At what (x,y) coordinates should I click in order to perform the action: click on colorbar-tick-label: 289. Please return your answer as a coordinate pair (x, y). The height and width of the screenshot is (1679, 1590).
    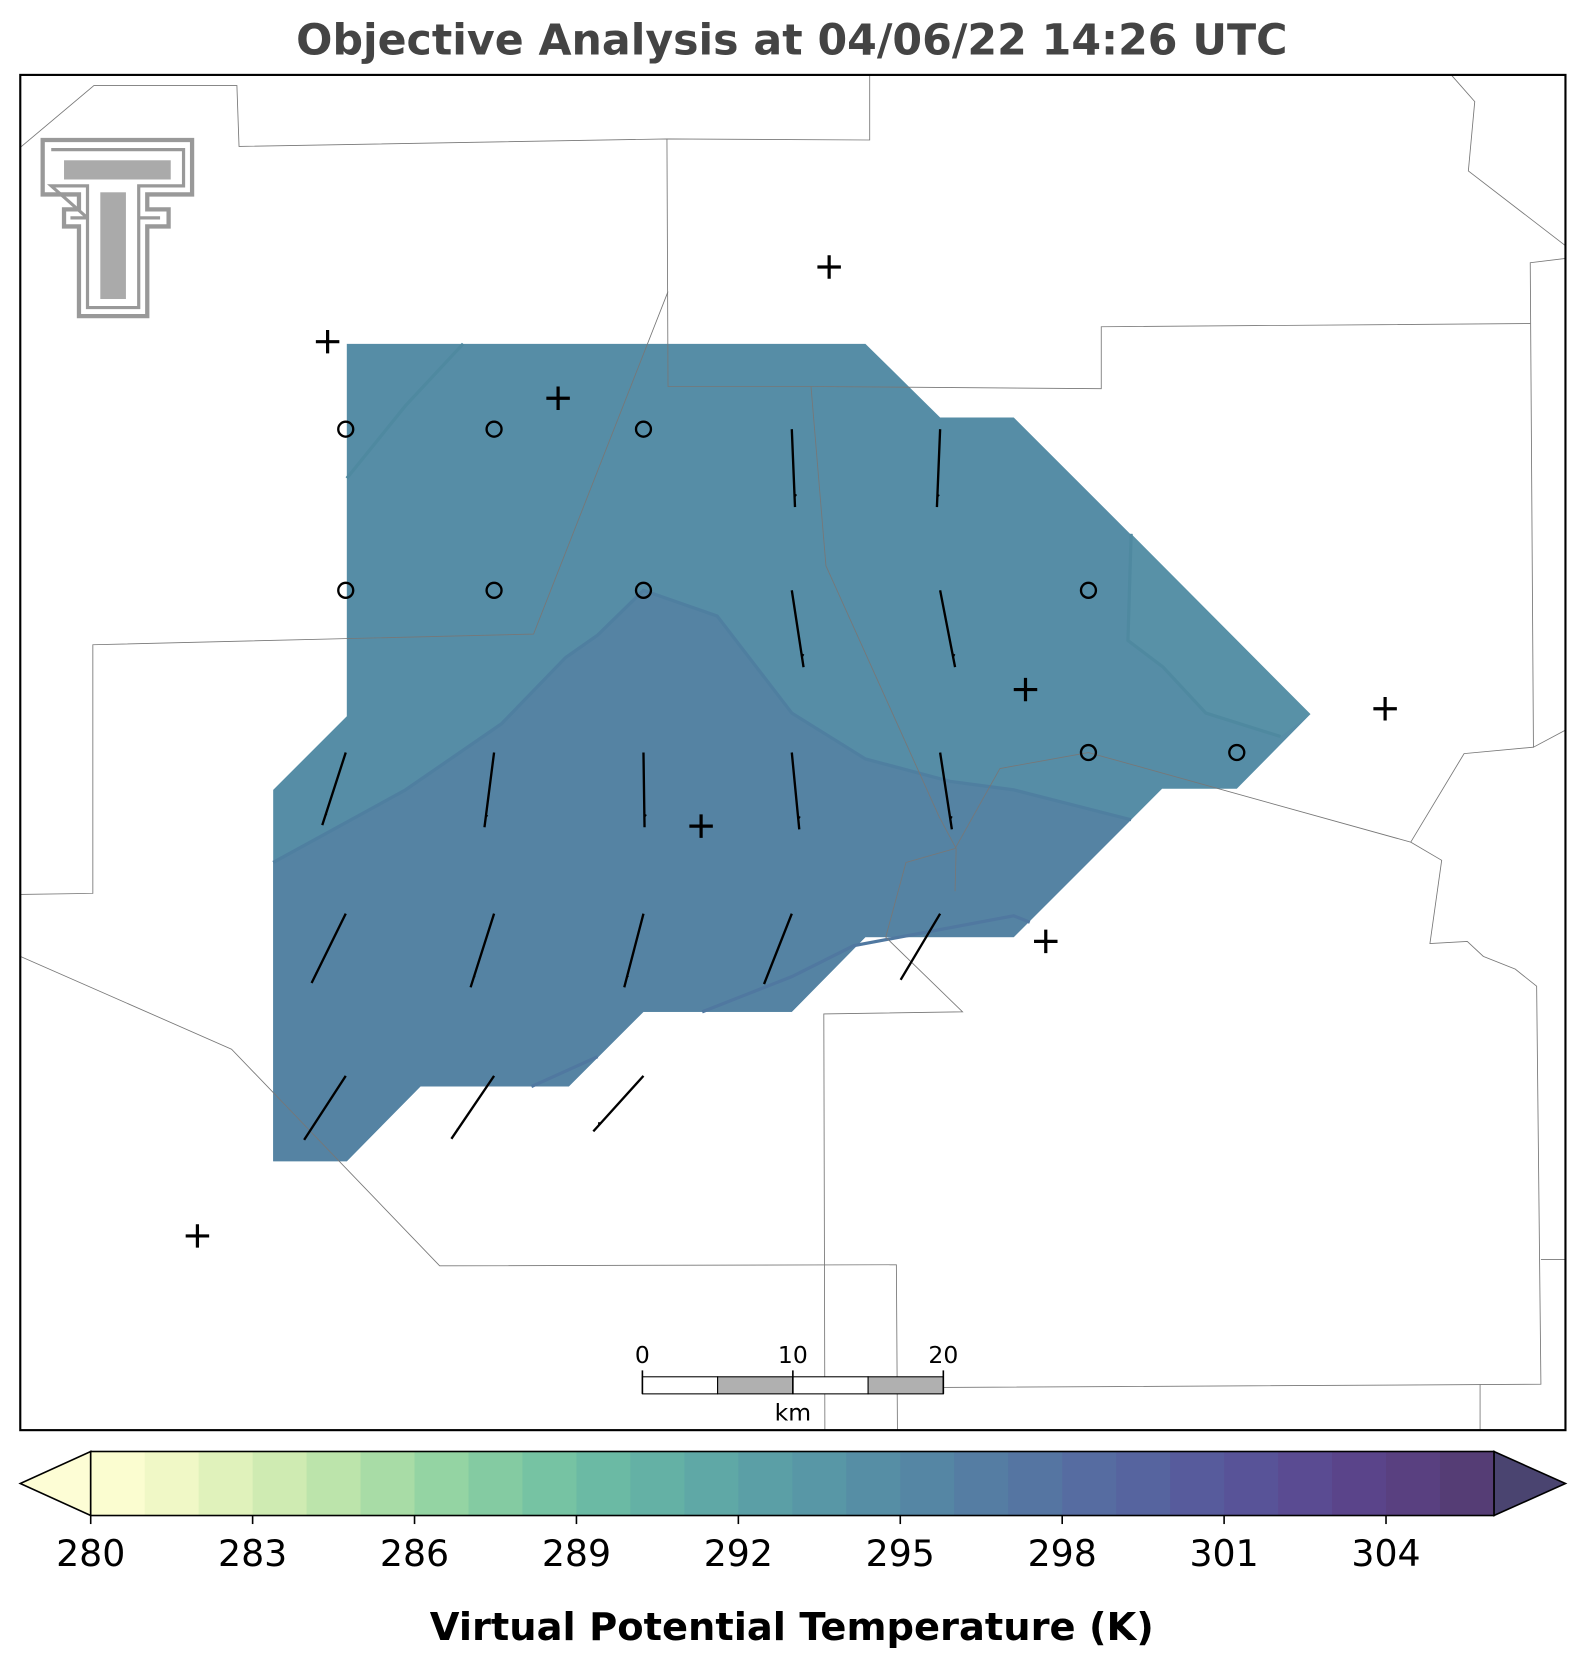
    Looking at the image, I should click on (576, 1553).